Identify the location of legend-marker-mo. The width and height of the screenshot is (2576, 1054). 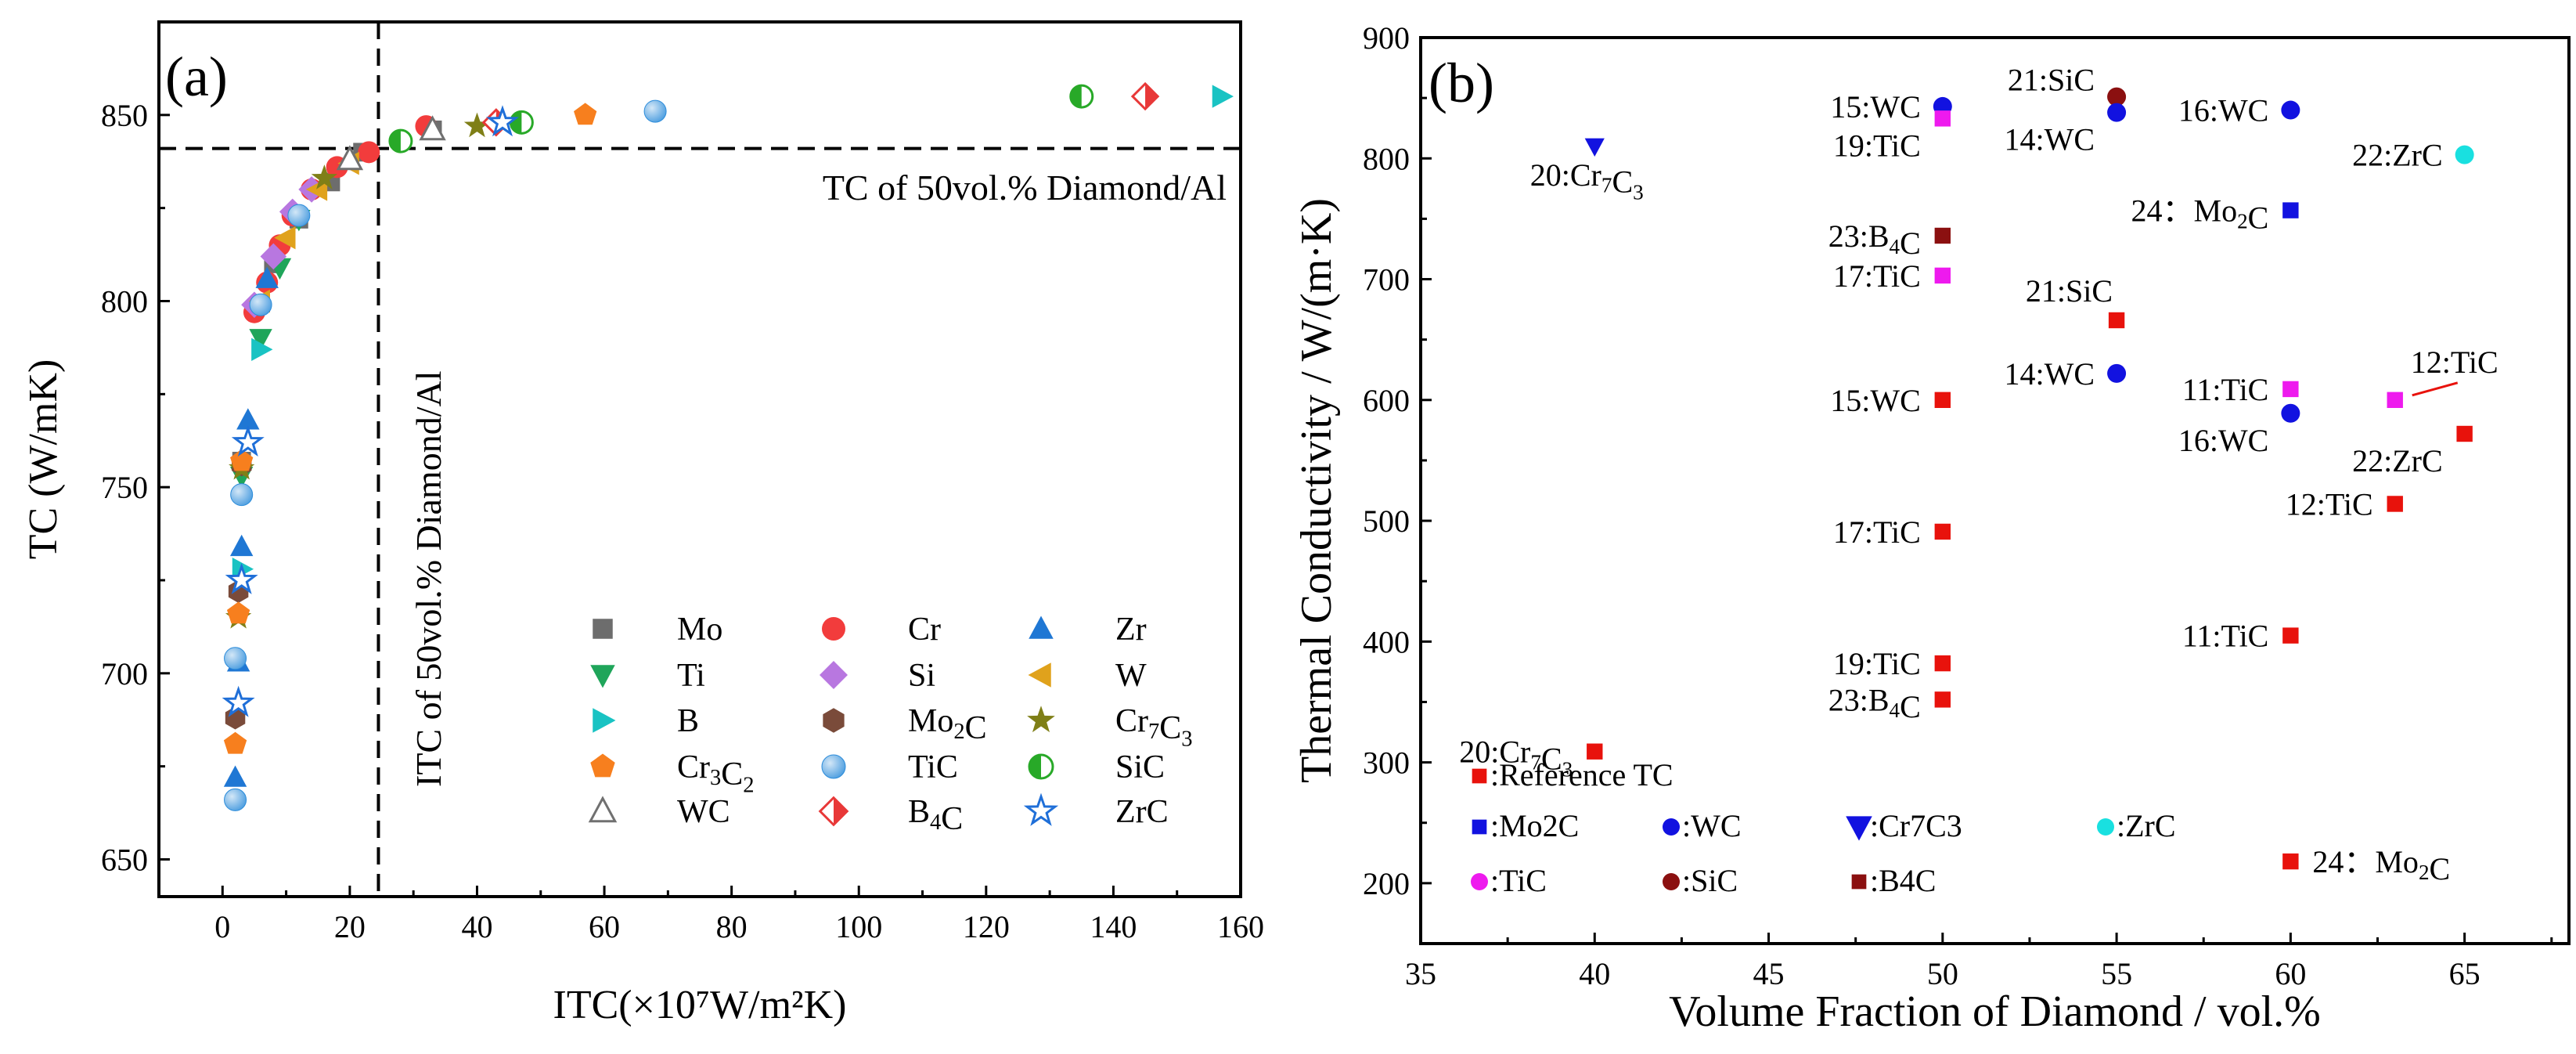
(603, 629).